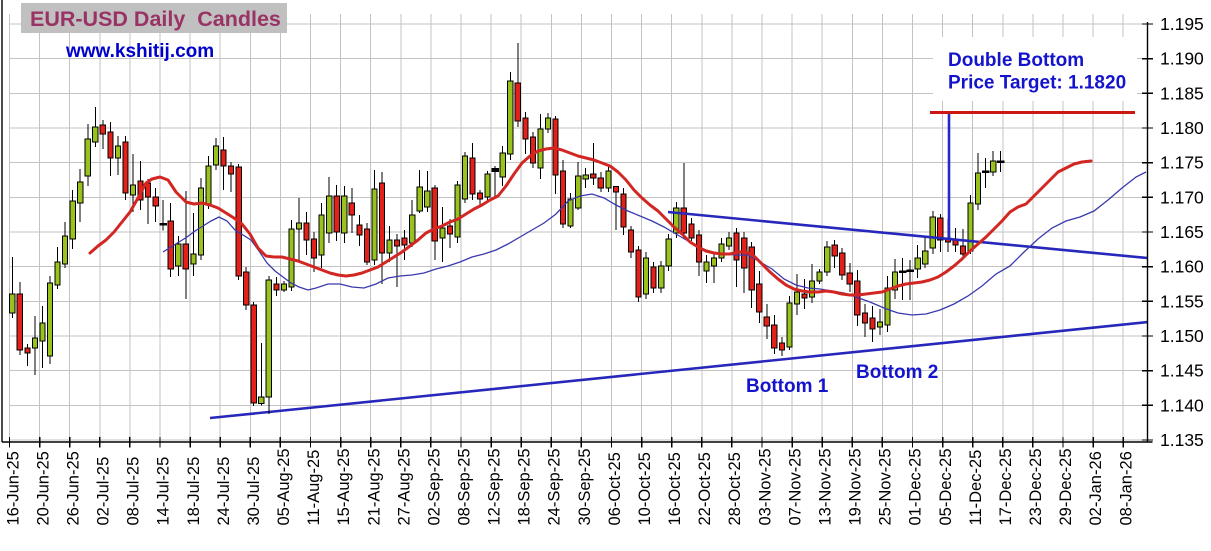  What do you see at coordinates (1182, 59) in the screenshot?
I see `svg-text: 1.190` at bounding box center [1182, 59].